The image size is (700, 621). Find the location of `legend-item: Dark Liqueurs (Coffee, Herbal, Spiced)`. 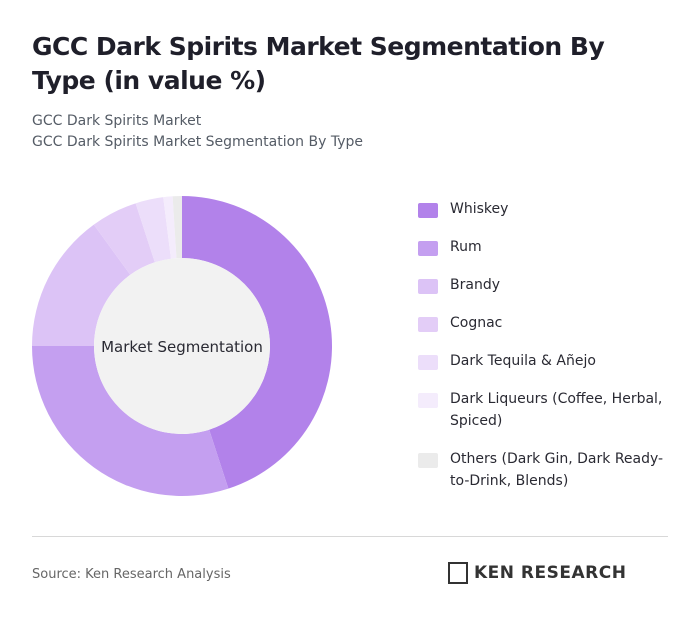

legend-item: Dark Liqueurs (Coffee, Herbal, Spiced) is located at coordinates (543, 410).